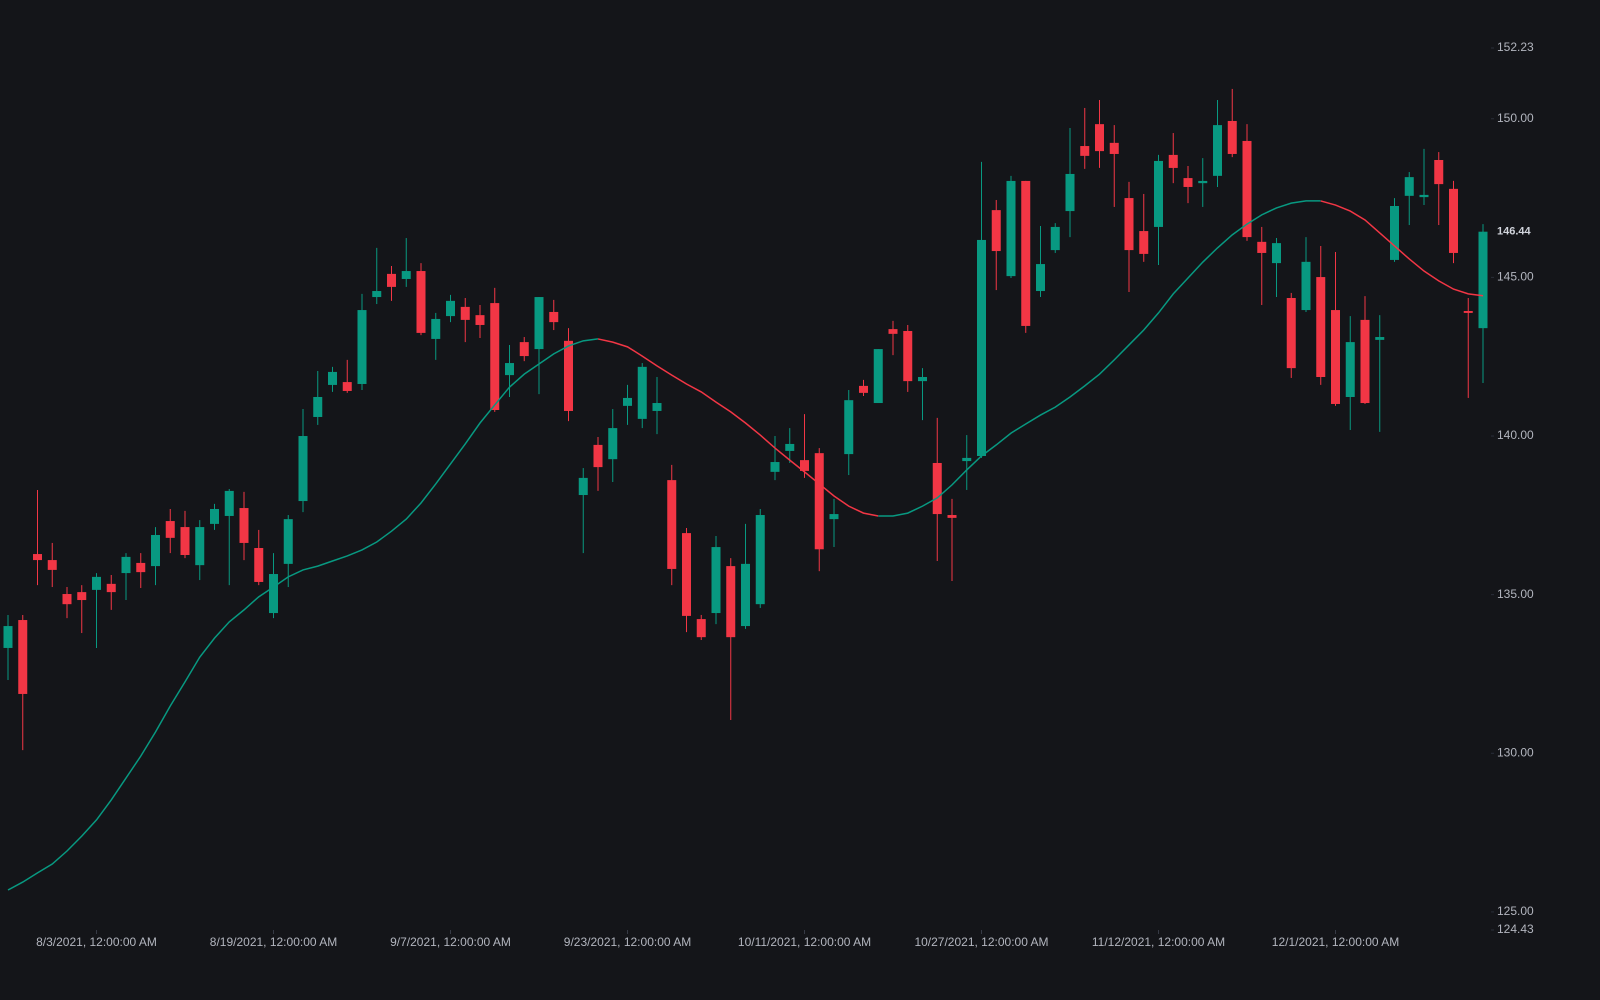 Image resolution: width=1600 pixels, height=1000 pixels. Describe the element at coordinates (1515, 118) in the screenshot. I see `y-tick-label: 150.00` at that location.